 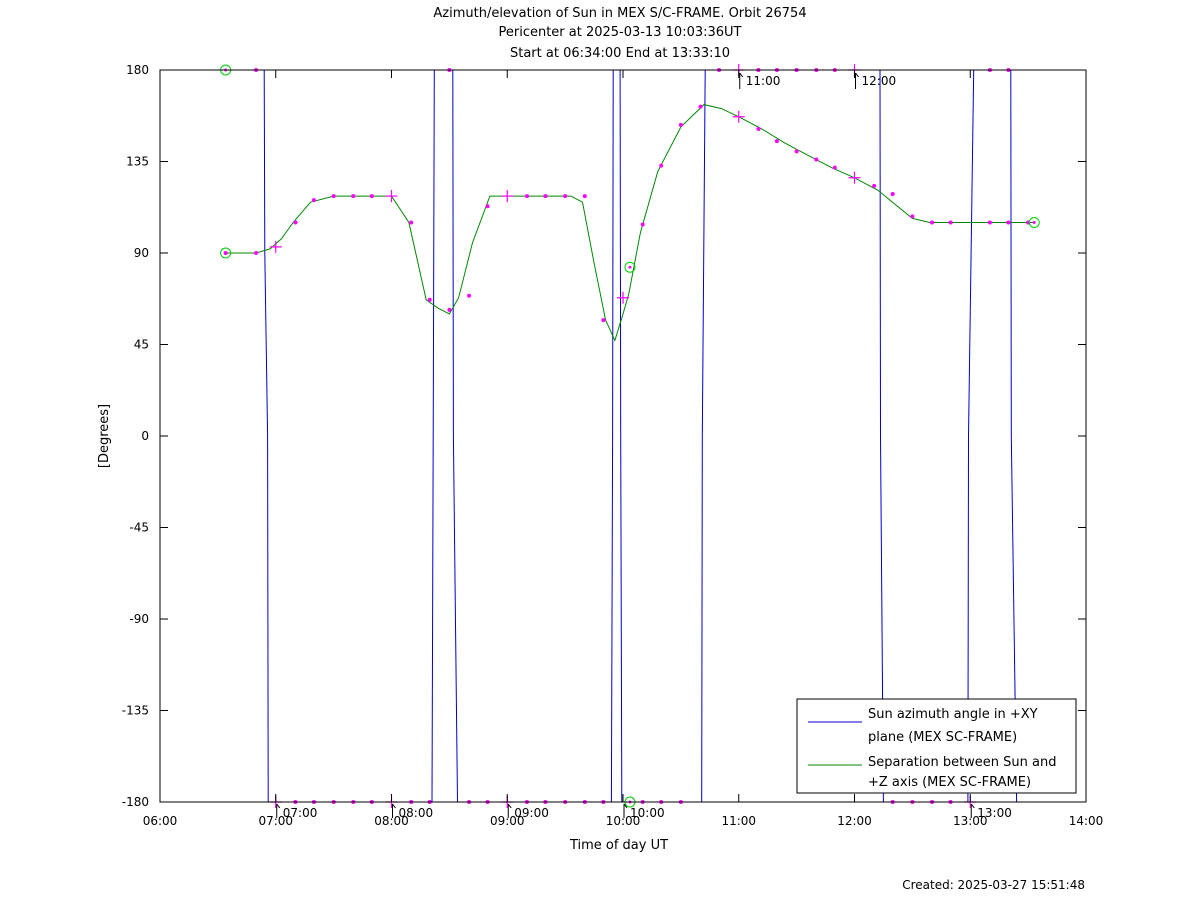 I want to click on time-annotation-label: 08:00, so click(x=416, y=813).